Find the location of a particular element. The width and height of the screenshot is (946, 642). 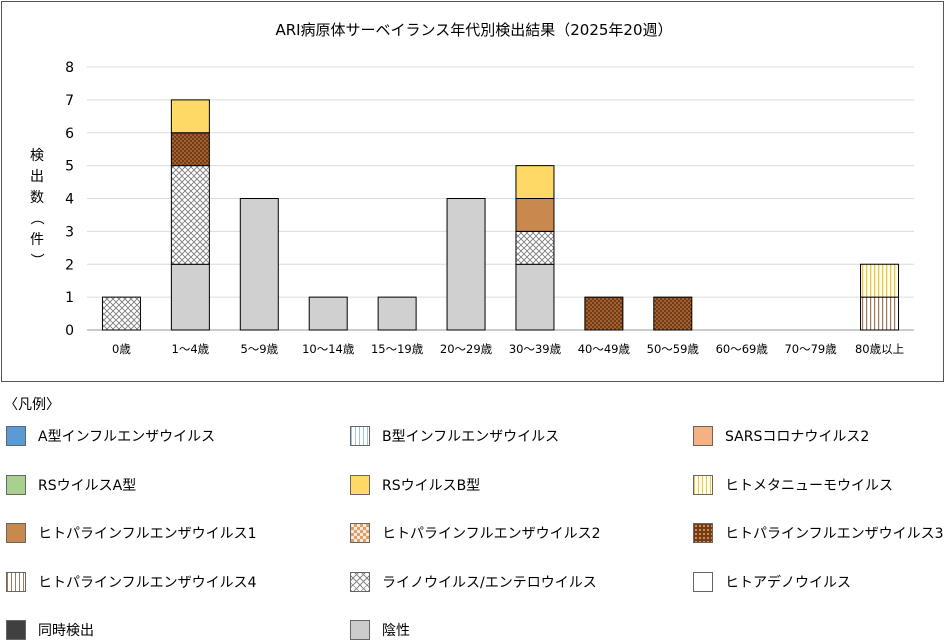

solid-gray-swatch is located at coordinates (360, 630).